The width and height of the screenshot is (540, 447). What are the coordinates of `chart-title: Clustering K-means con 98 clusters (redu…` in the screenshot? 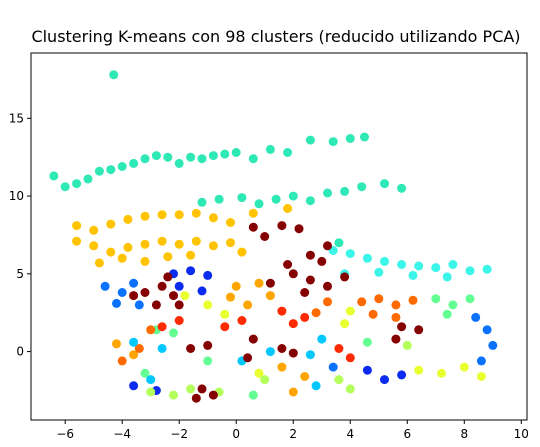 It's located at (275, 36).